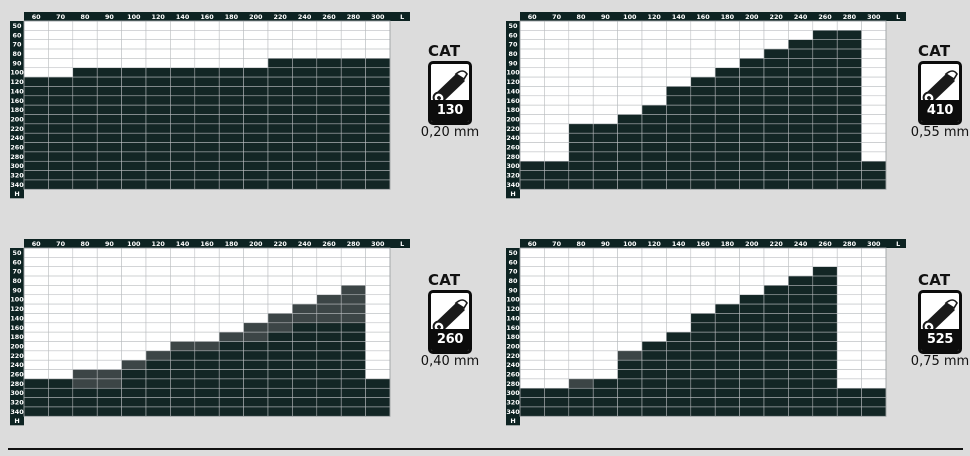  What do you see at coordinates (17, 45) in the screenshot?
I see `y-tick-label: 70` at bounding box center [17, 45].